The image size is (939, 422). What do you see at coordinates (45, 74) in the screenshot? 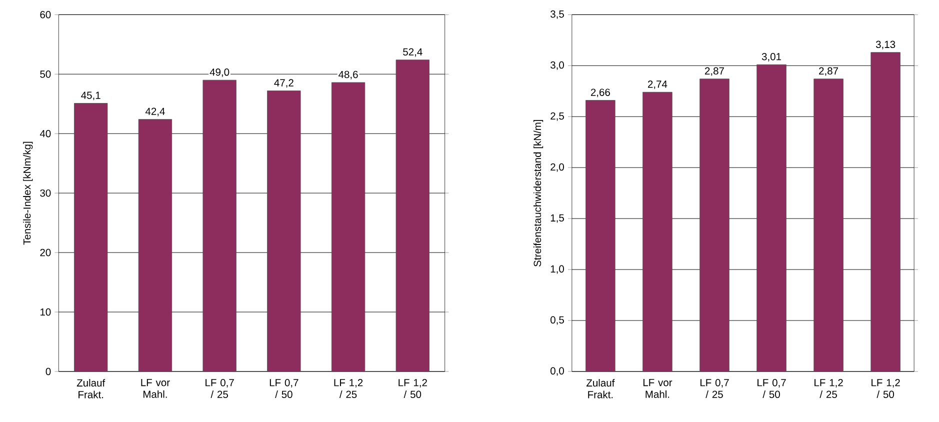
I see `y-tick-label: 50` at bounding box center [45, 74].